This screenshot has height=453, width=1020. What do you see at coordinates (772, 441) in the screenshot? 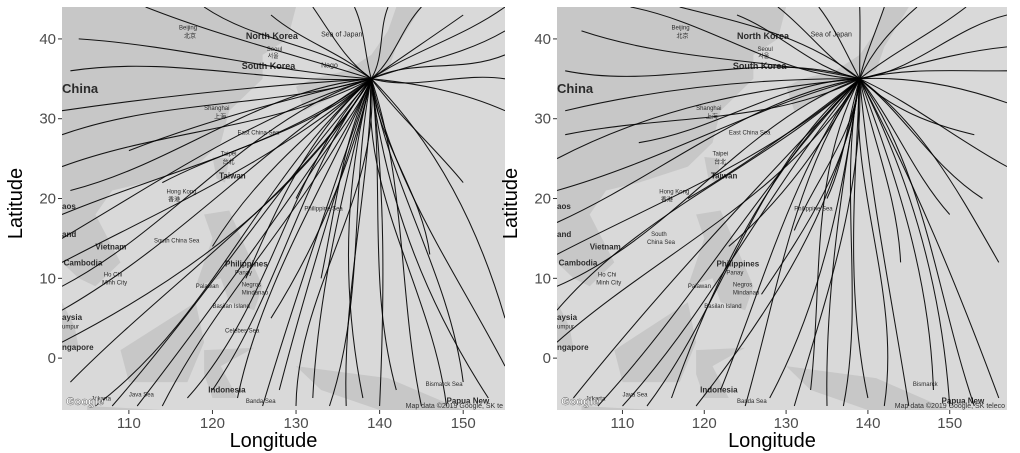
I see `x-axis-title: Longitude` at bounding box center [772, 441].